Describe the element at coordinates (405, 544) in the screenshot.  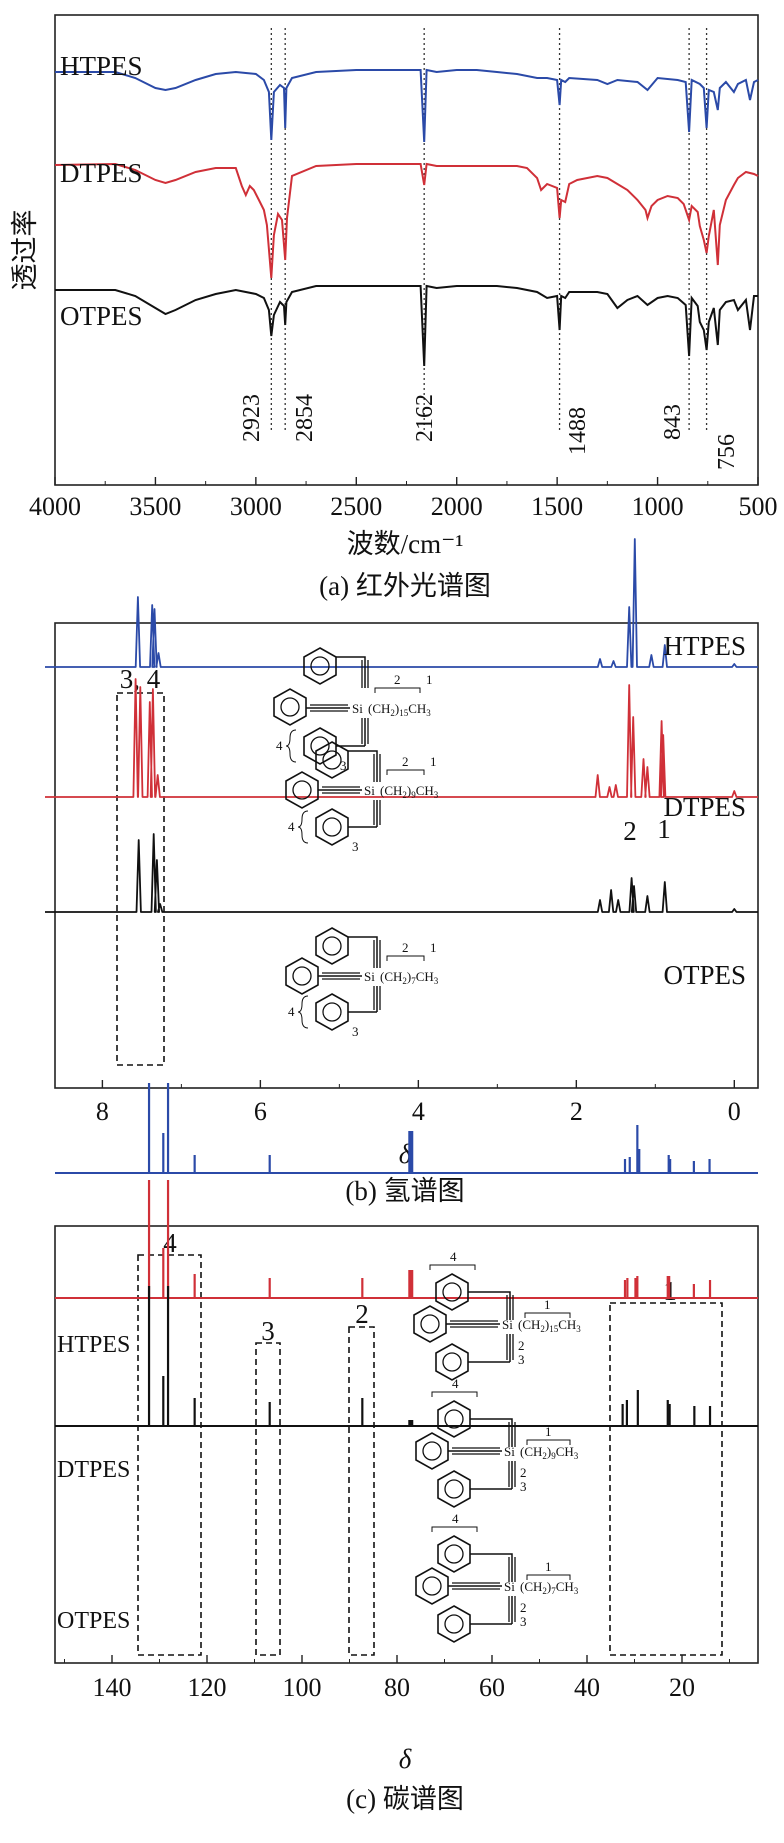
I see `ir-x-axis-label: 波数/cm⁻¹` at that location.